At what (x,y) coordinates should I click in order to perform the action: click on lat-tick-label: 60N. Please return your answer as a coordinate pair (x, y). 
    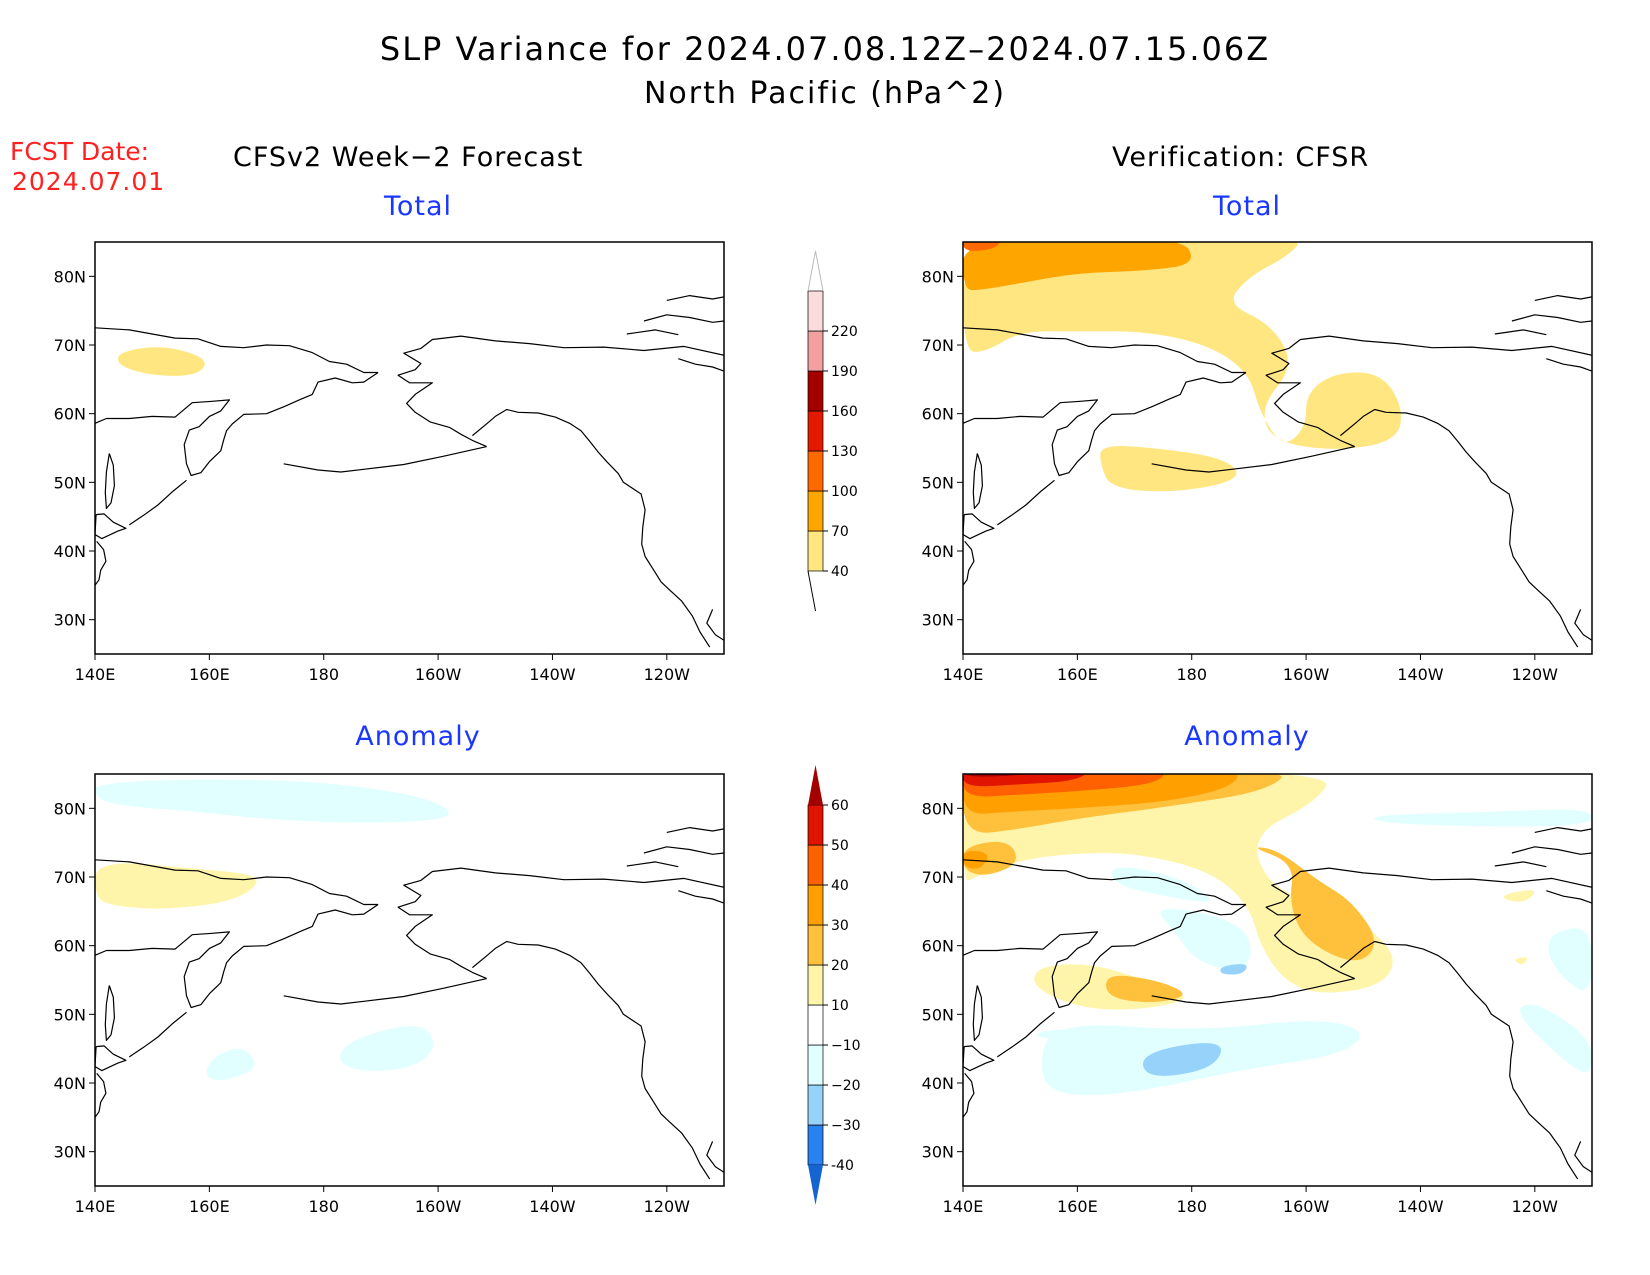
    Looking at the image, I should click on (938, 946).